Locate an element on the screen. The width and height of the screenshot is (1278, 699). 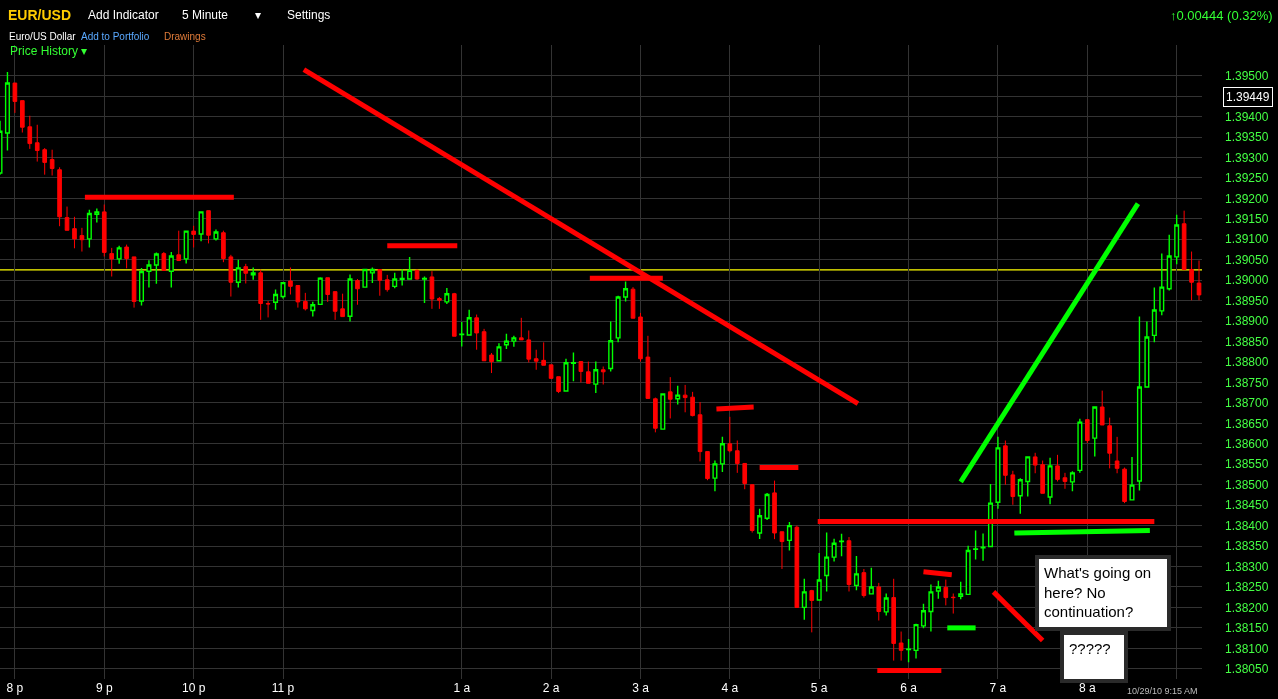
y-tick-label: 1.38250 is located at coordinates (1247, 587).